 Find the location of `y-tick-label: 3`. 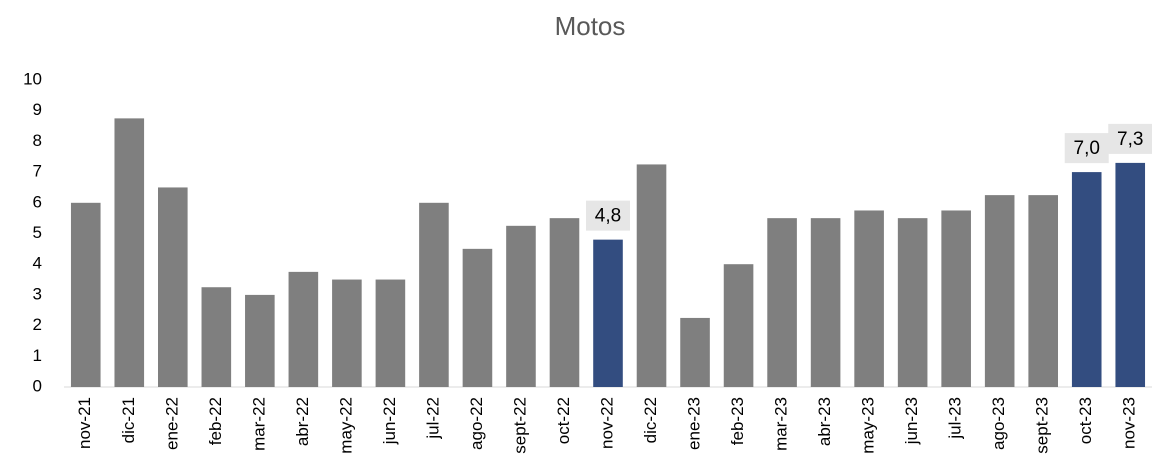

y-tick-label: 3 is located at coordinates (37, 293).